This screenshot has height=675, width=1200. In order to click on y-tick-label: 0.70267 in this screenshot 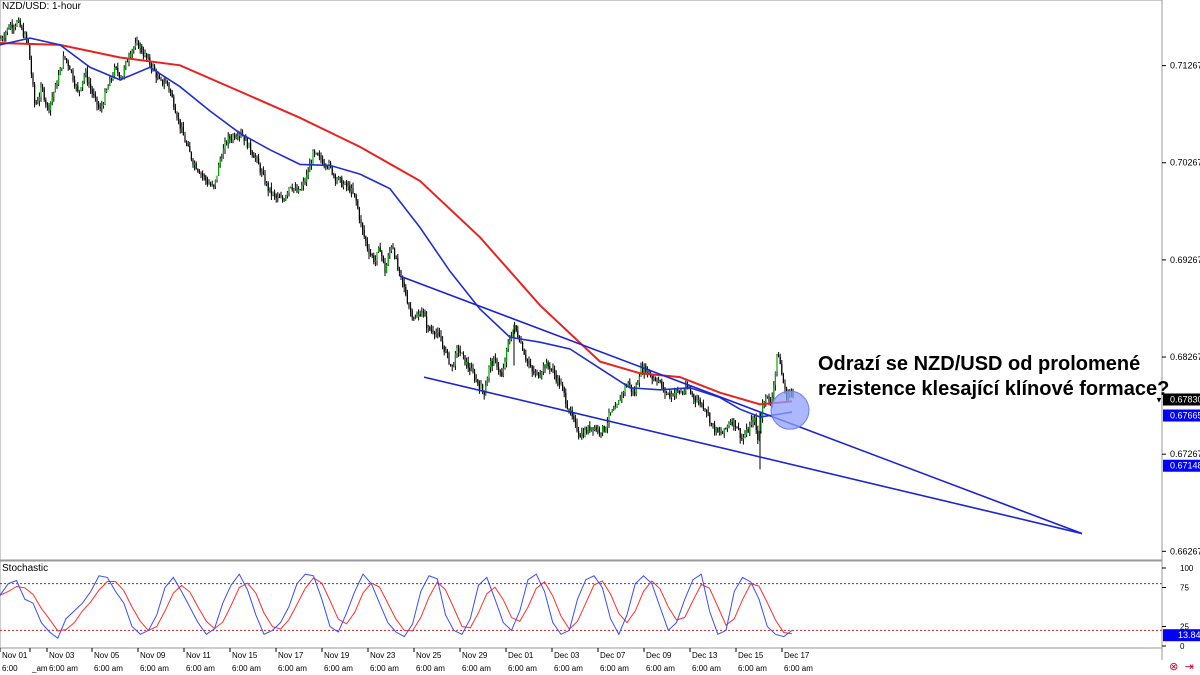, I will do `click(1185, 163)`.